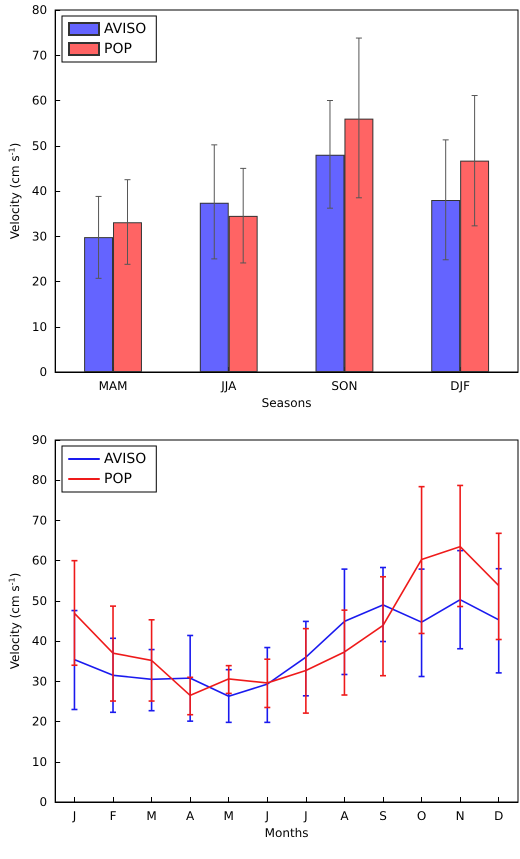  Describe the element at coordinates (499, 815) in the screenshot. I see `x-tick-label: D` at that location.